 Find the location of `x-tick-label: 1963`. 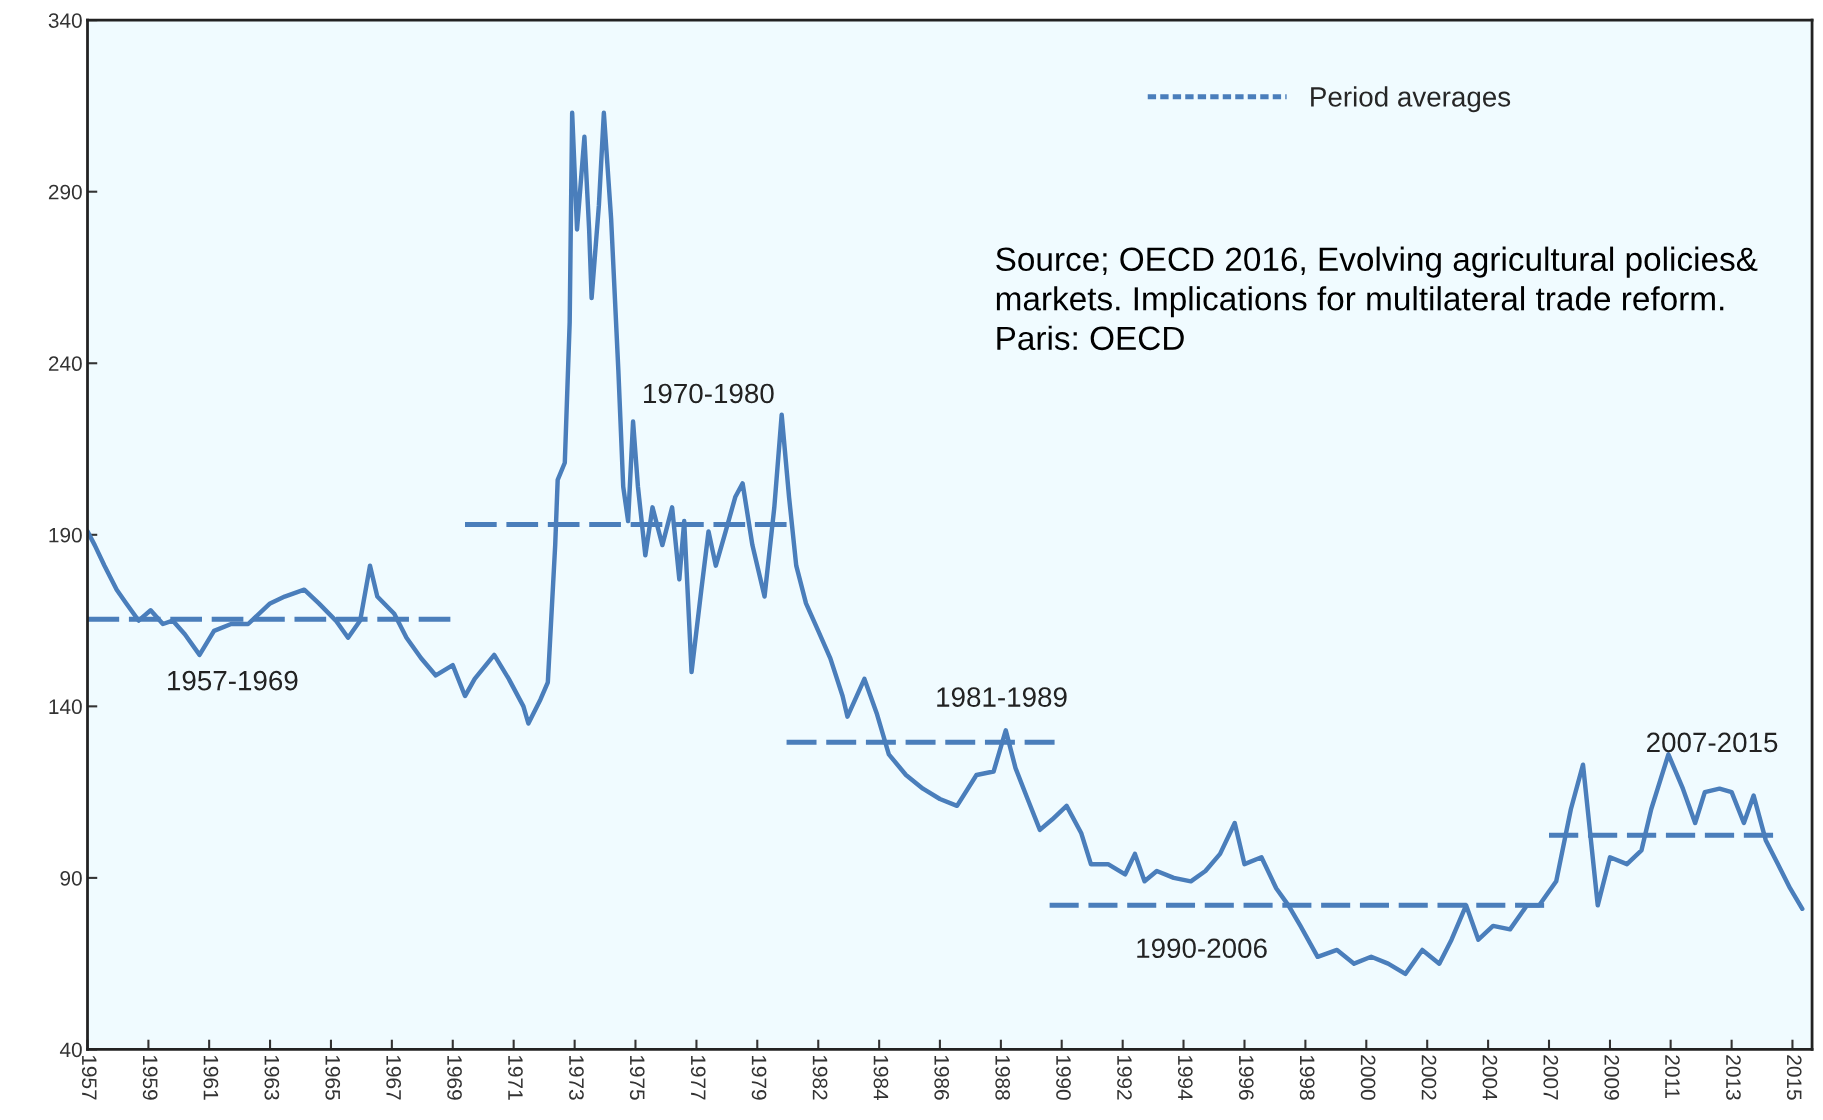

x-tick-label: 1963 is located at coordinates (272, 1077).